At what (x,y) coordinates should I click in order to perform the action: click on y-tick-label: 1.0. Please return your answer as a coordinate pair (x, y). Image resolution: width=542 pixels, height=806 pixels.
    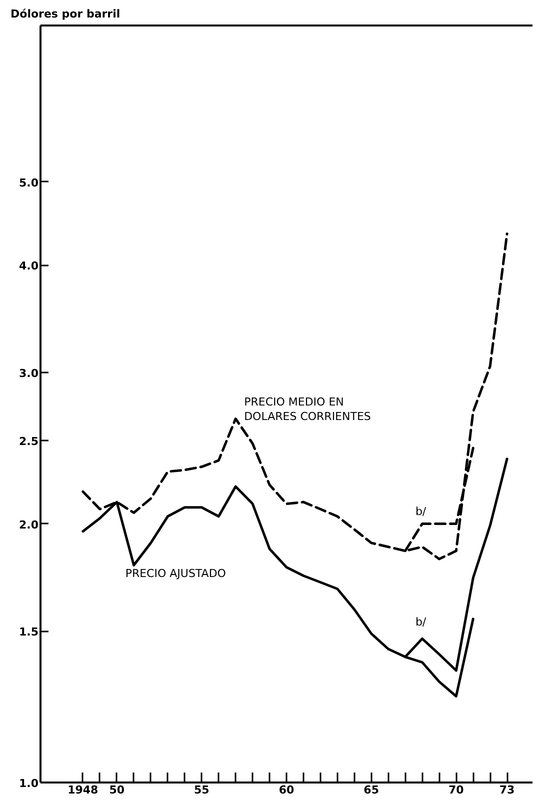
    Looking at the image, I should click on (29, 783).